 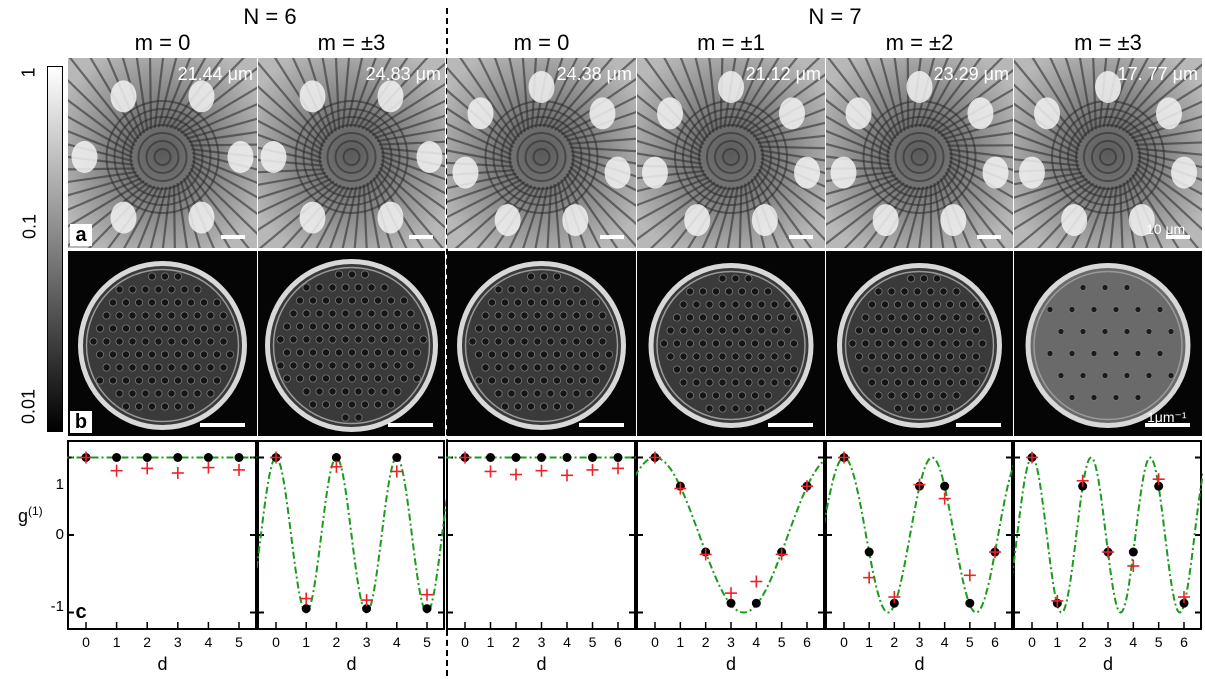 I want to click on g1-xtick-label-4-2: 2, so click(x=705, y=642).